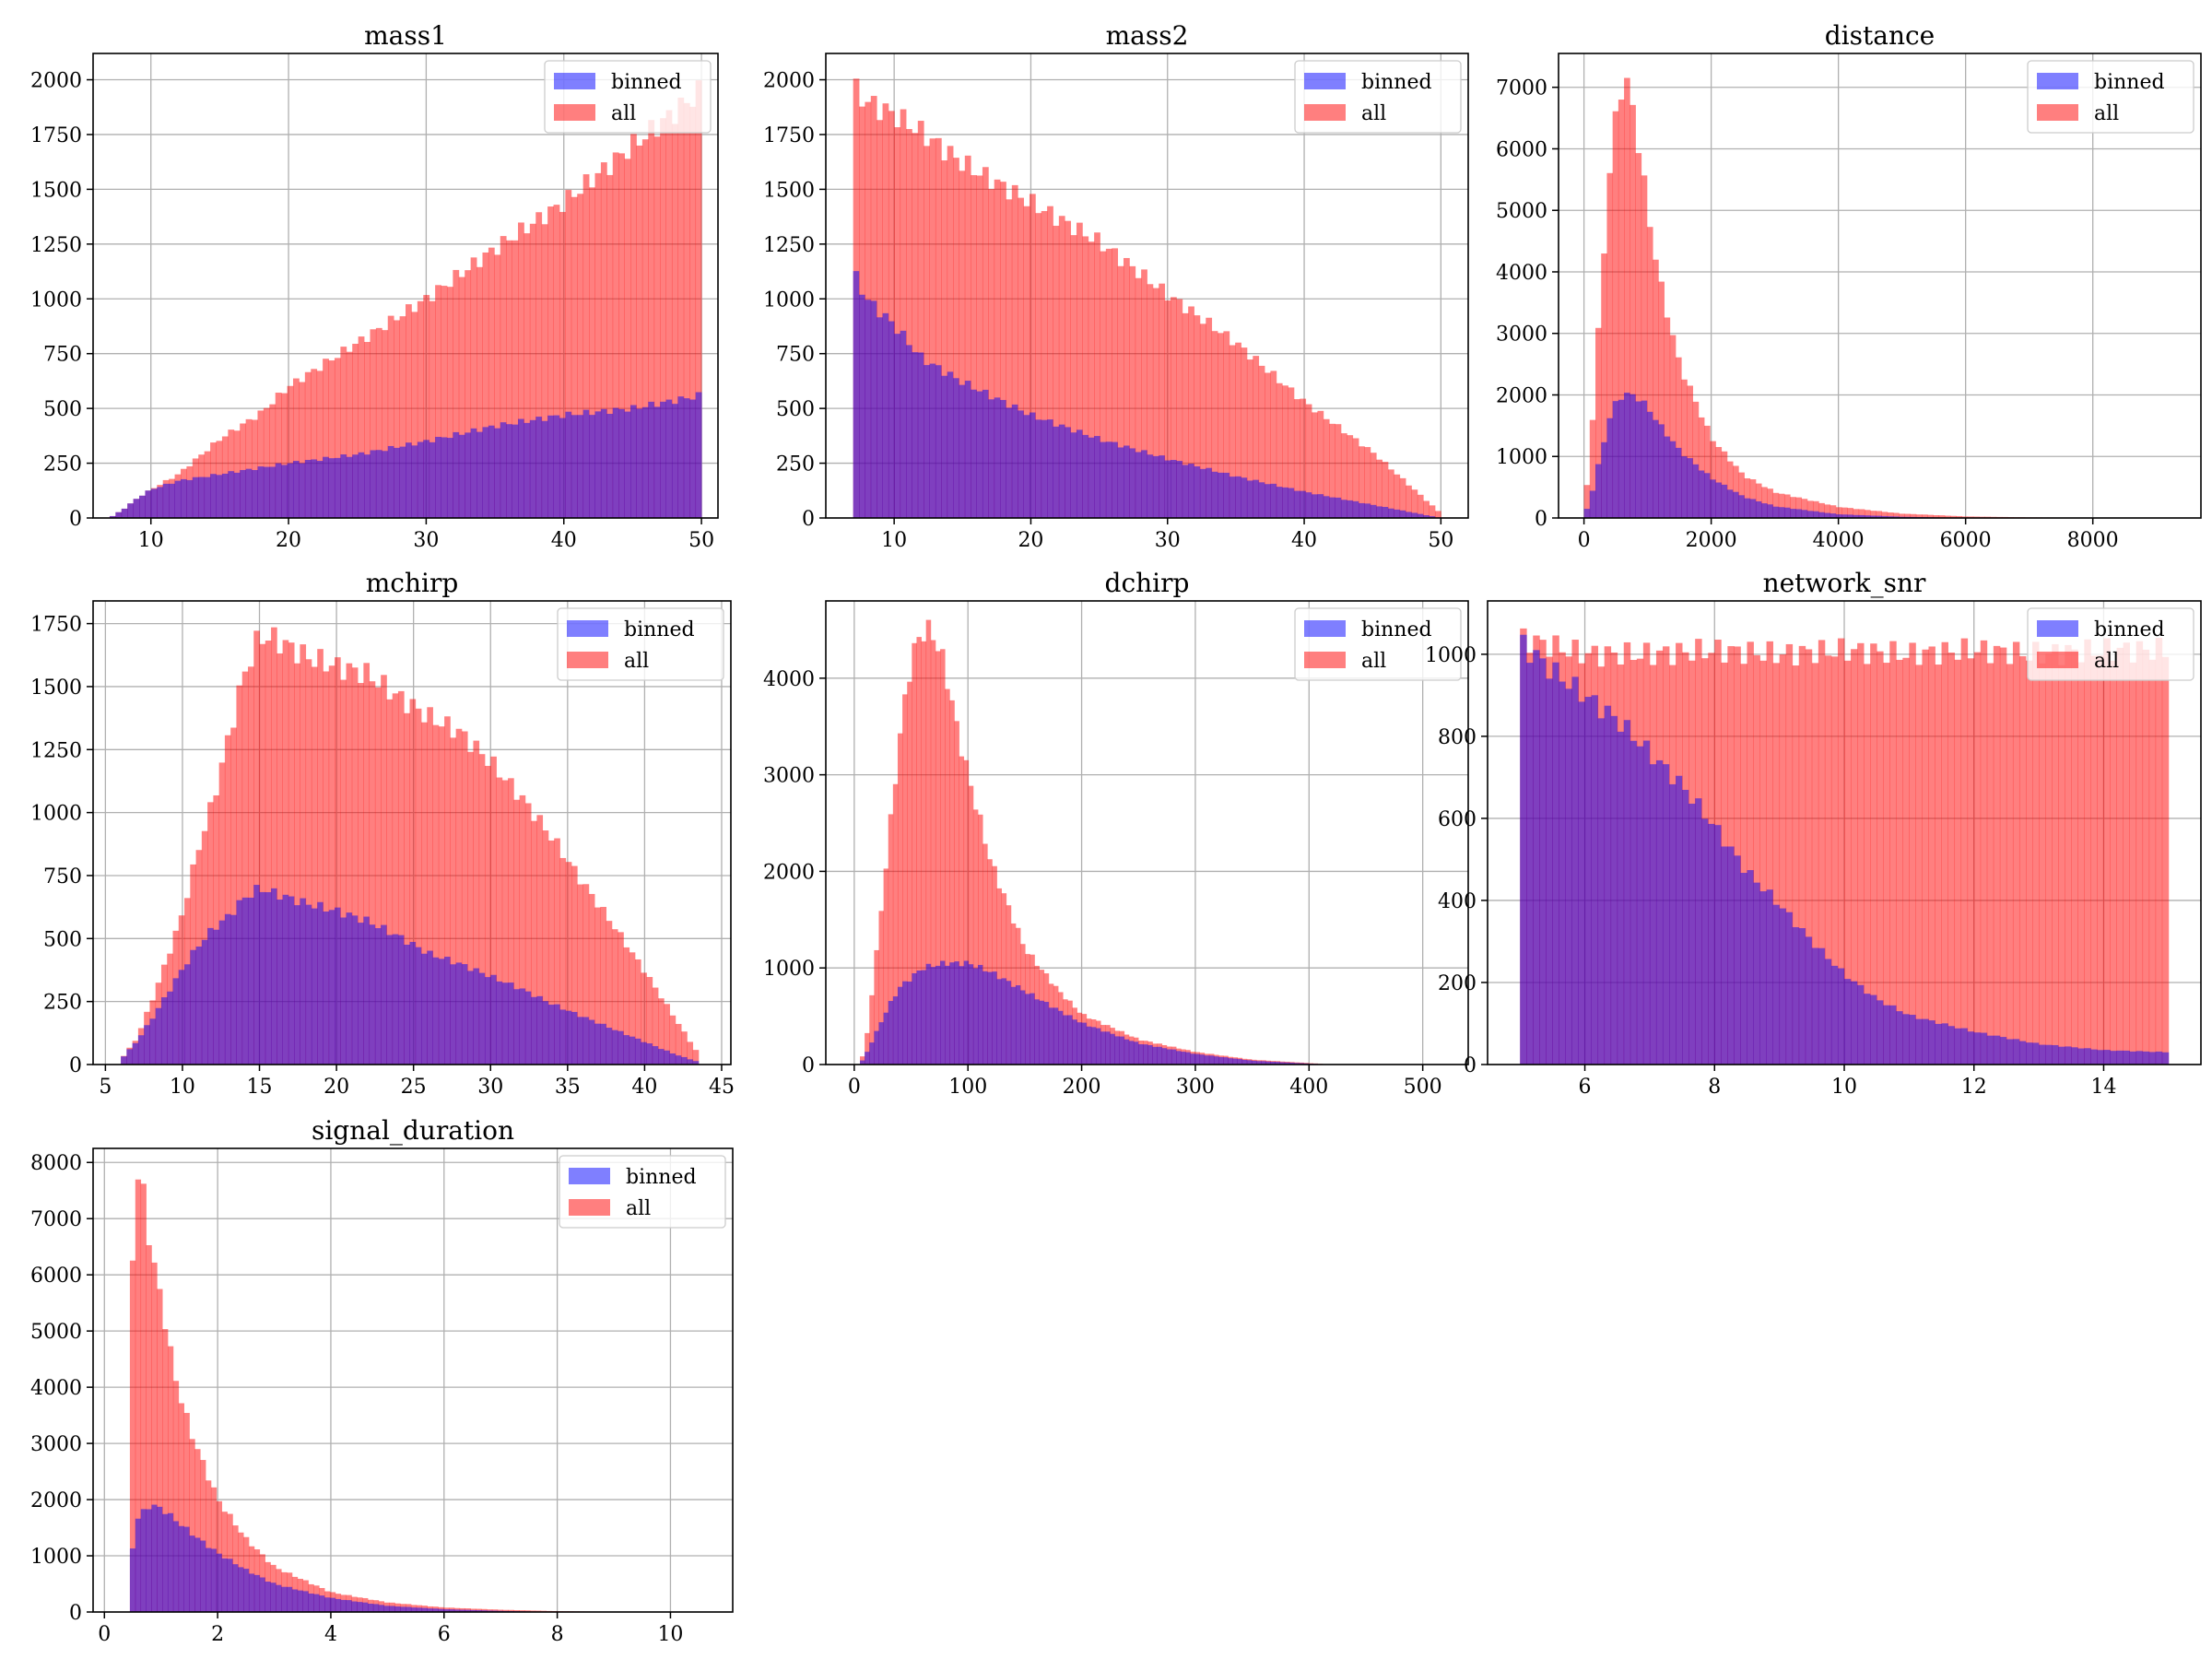 This screenshot has height=1659, width=2212. What do you see at coordinates (444, 1634) in the screenshot?
I see `x-tick-label: 6` at bounding box center [444, 1634].